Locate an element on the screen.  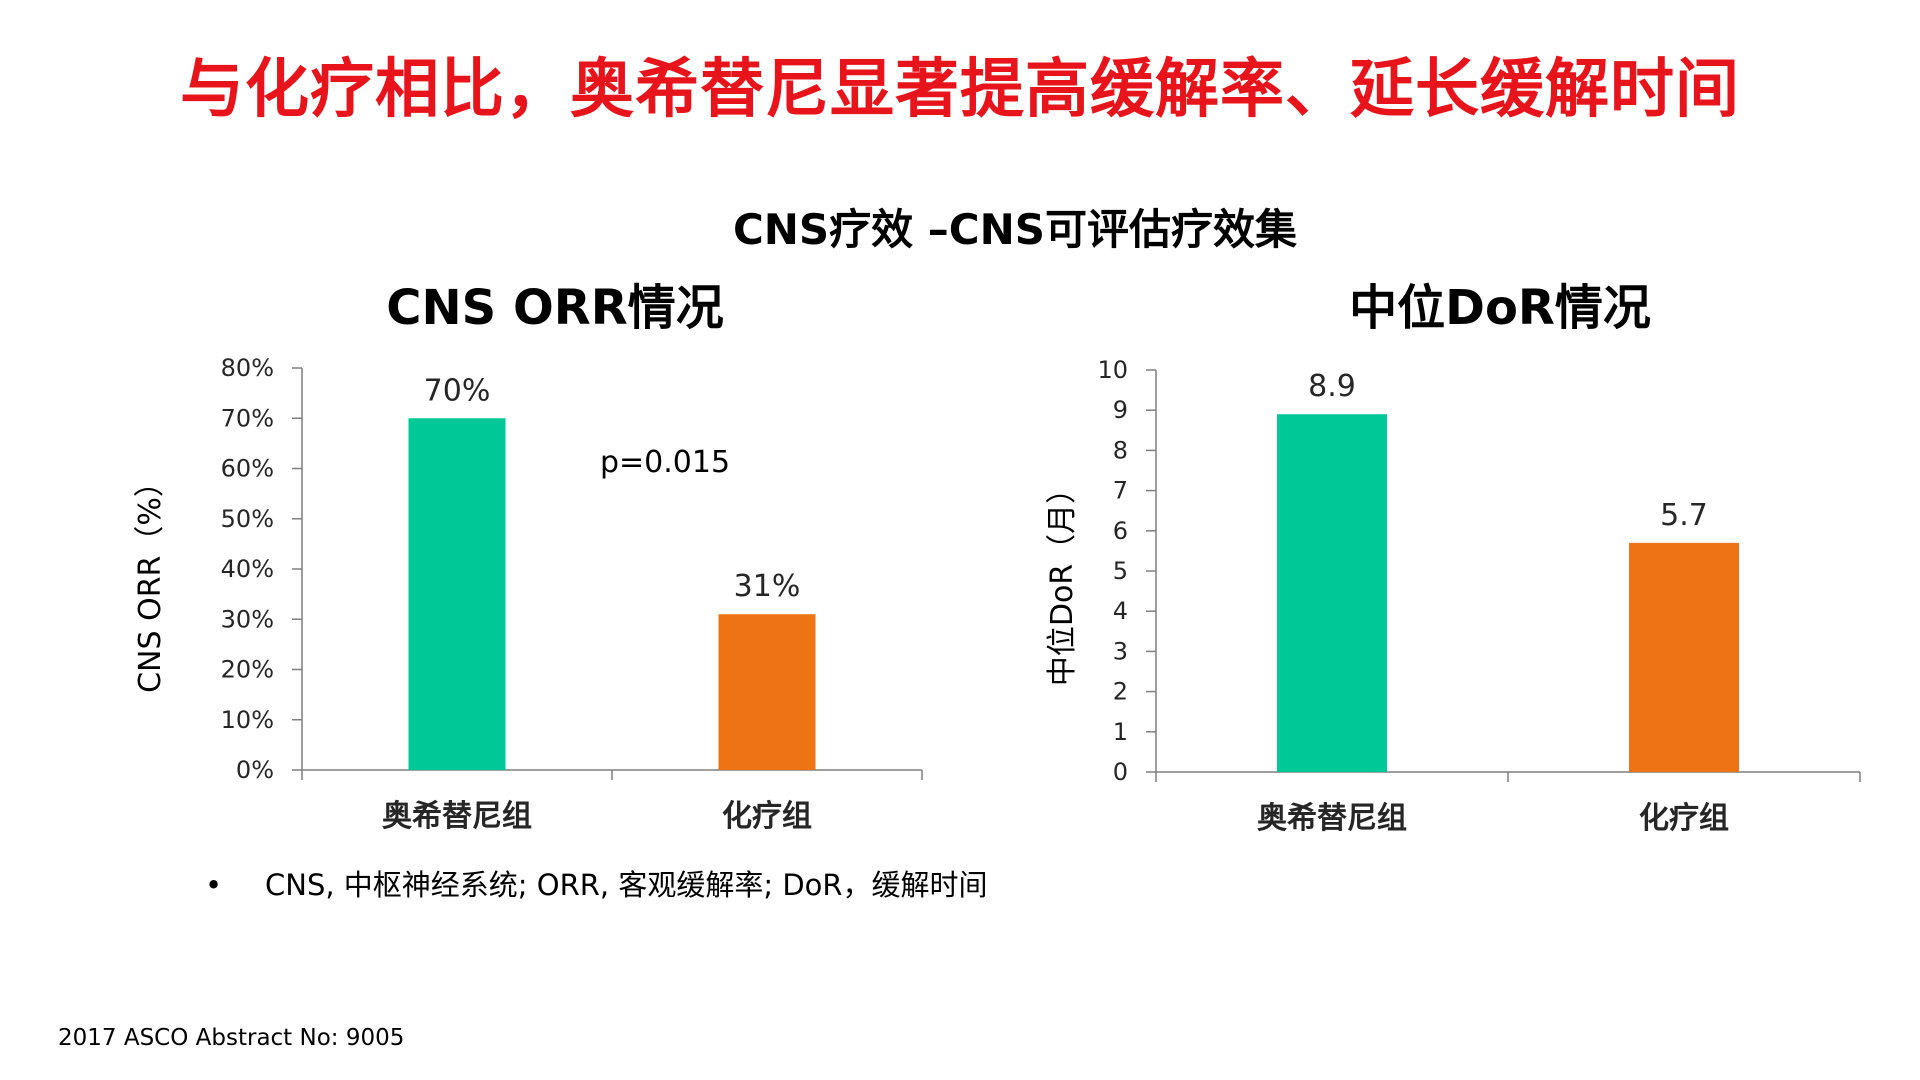
bar-value-label-1-1: 5.7 is located at coordinates (1684, 515).